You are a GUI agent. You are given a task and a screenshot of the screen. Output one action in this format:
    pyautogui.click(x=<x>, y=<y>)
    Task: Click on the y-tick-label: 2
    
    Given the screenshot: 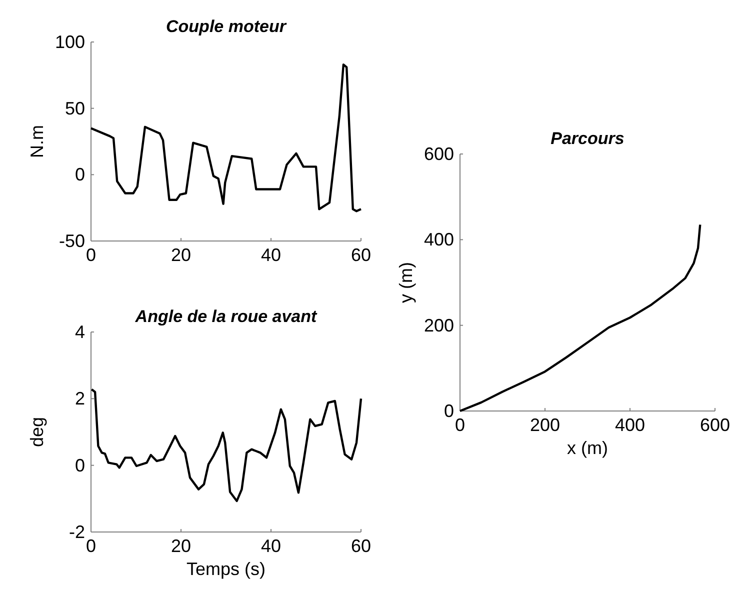 What is the action you would take?
    pyautogui.click(x=79, y=398)
    